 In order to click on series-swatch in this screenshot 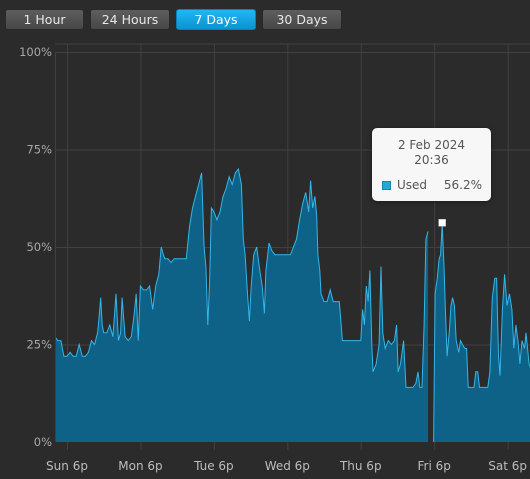, I will do `click(386, 185)`.